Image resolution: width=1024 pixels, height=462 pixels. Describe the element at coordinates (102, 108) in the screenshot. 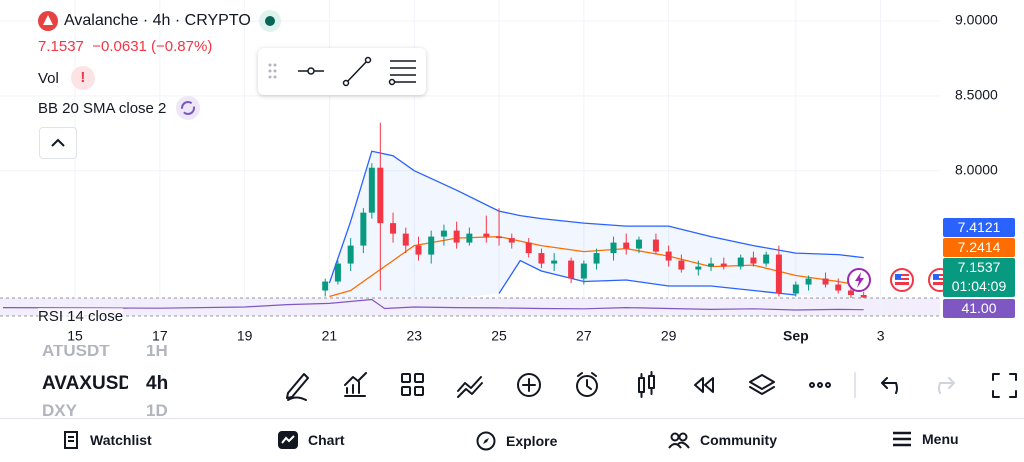

I see `bb-label: BB 20 SMA close 2` at that location.